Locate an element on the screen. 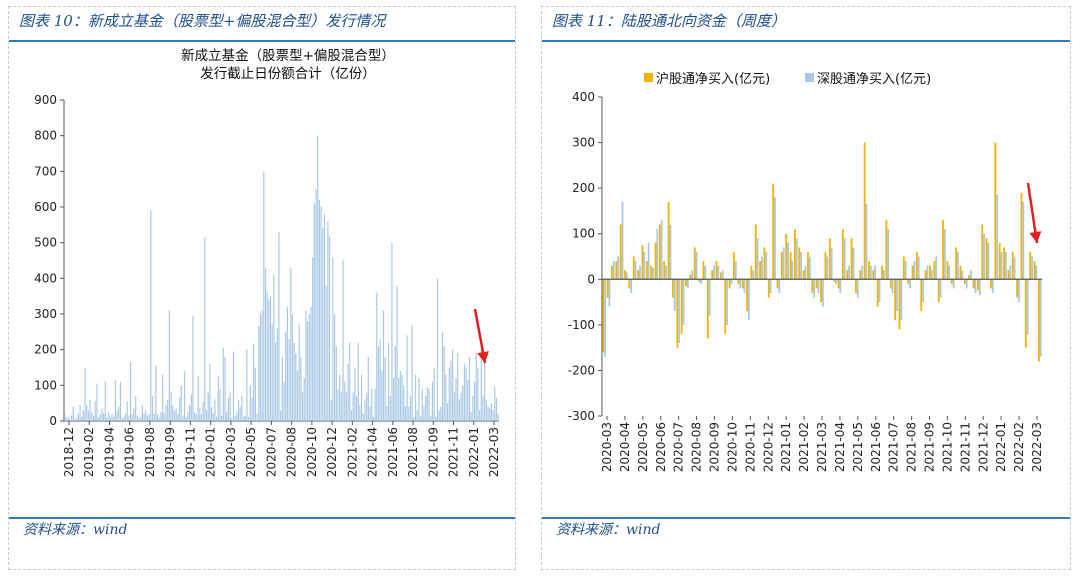 Image resolution: width=1080 pixels, height=578 pixels. x-tick-label: 2019-04 is located at coordinates (109, 452).